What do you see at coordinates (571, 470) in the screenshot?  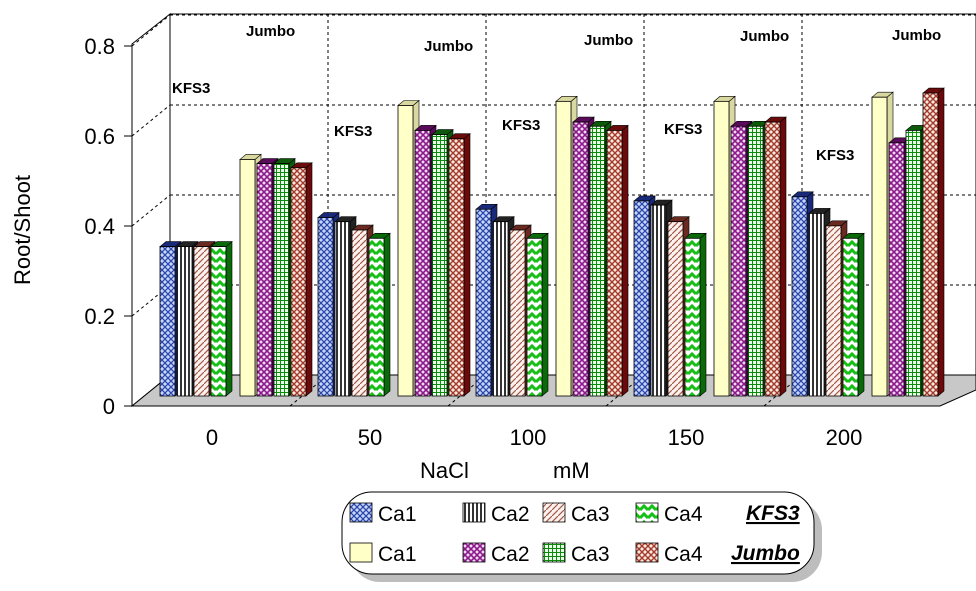 I see `x-axis-title-right: mM` at bounding box center [571, 470].